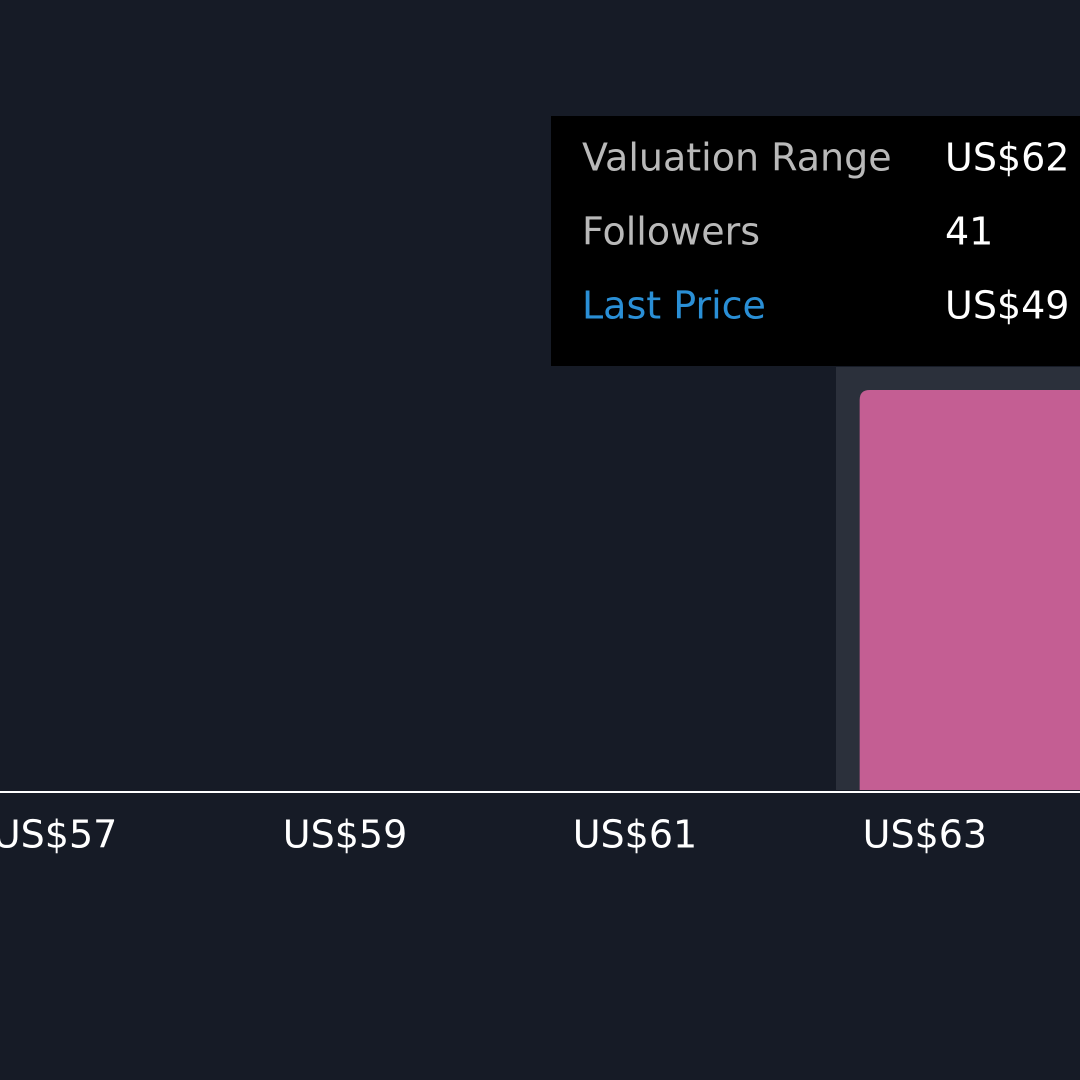 This screenshot has width=1080, height=1080. I want to click on tooltip-box, so click(815, 241).